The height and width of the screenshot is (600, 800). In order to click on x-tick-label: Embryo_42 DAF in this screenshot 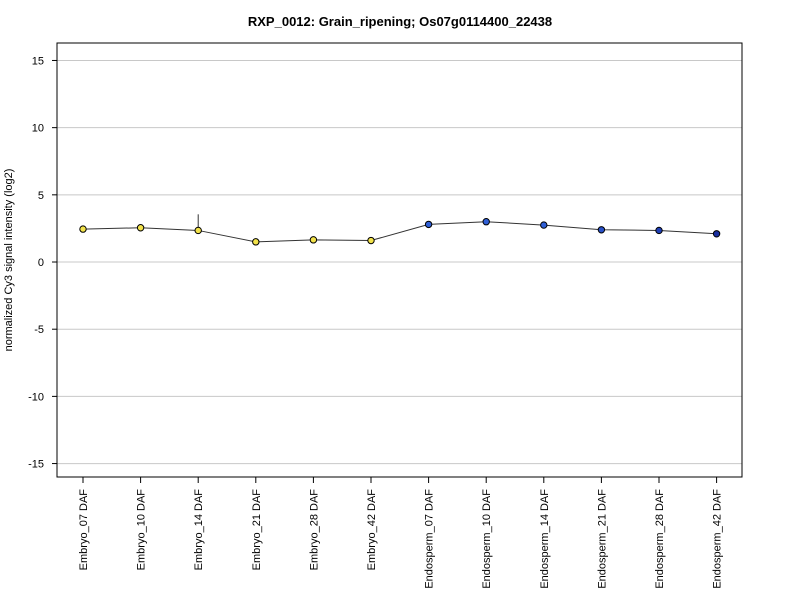, I will do `click(372, 530)`.